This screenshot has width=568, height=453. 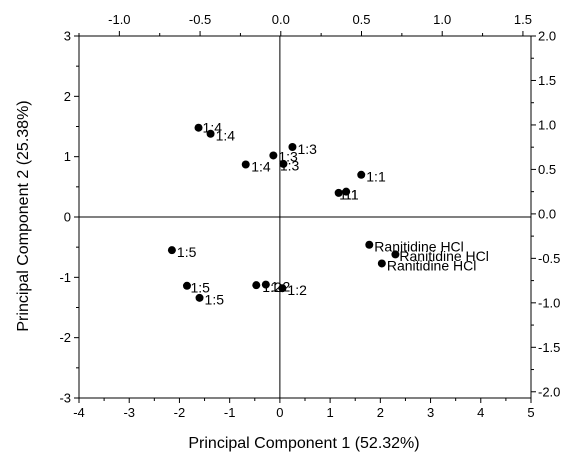 What do you see at coordinates (79, 412) in the screenshot?
I see `x-tick-label: -4` at bounding box center [79, 412].